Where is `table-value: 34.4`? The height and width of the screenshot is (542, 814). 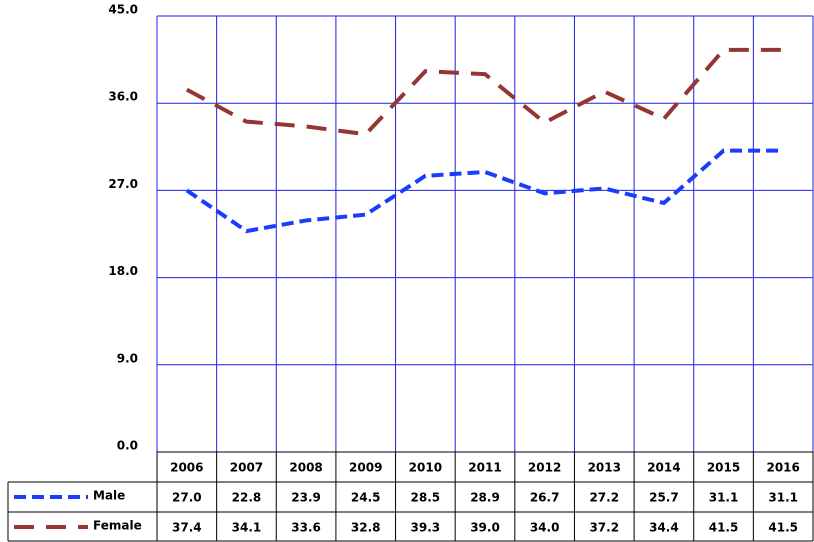 table-value: 34.4 is located at coordinates (664, 528).